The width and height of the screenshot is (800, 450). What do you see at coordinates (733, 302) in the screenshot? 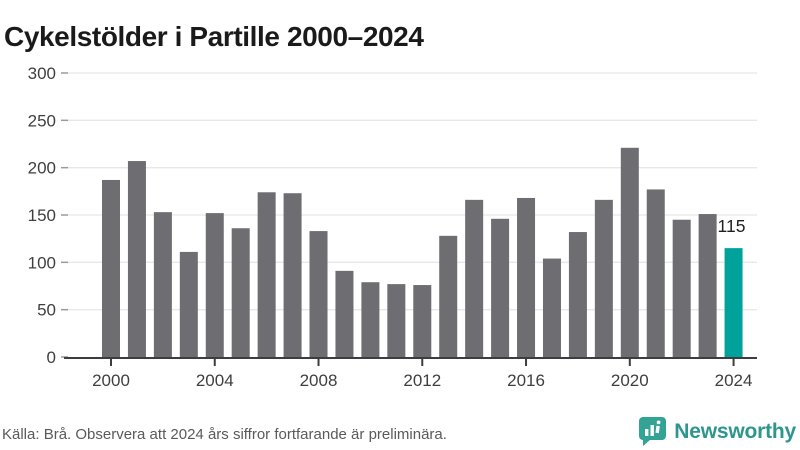
I see `highlighted-bar` at bounding box center [733, 302].